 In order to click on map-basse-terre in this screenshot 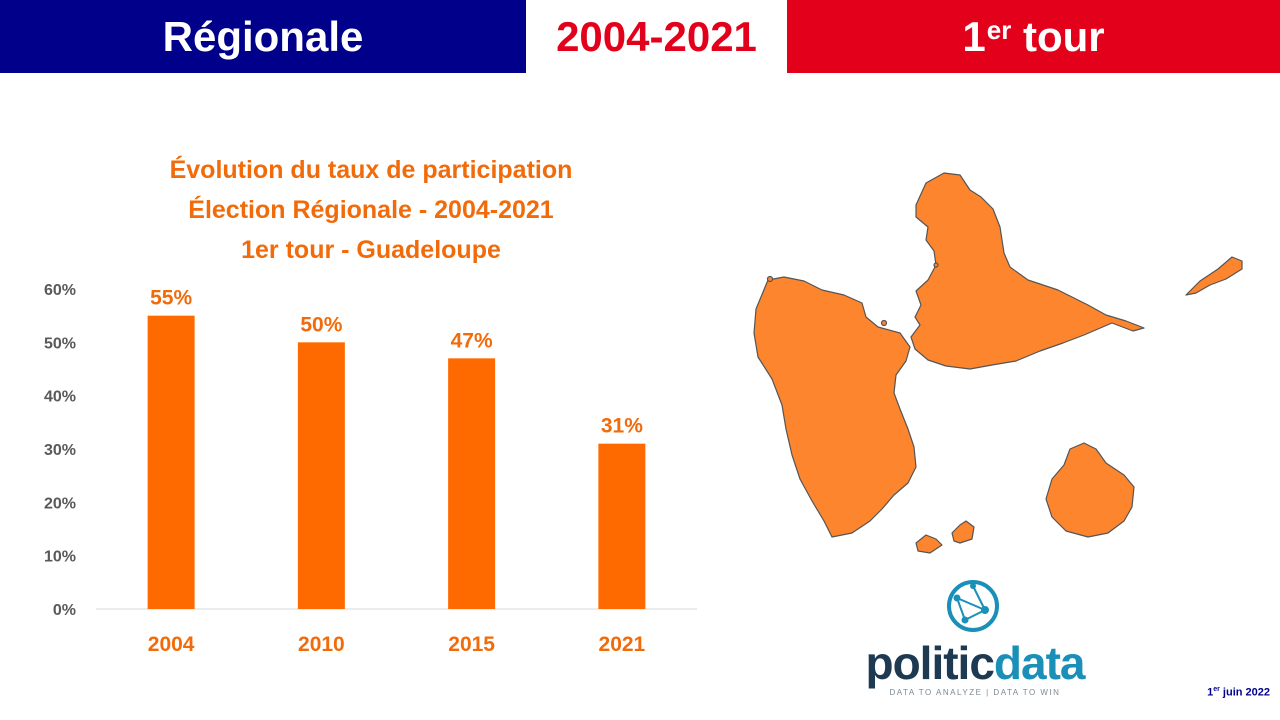, I will do `click(835, 407)`.